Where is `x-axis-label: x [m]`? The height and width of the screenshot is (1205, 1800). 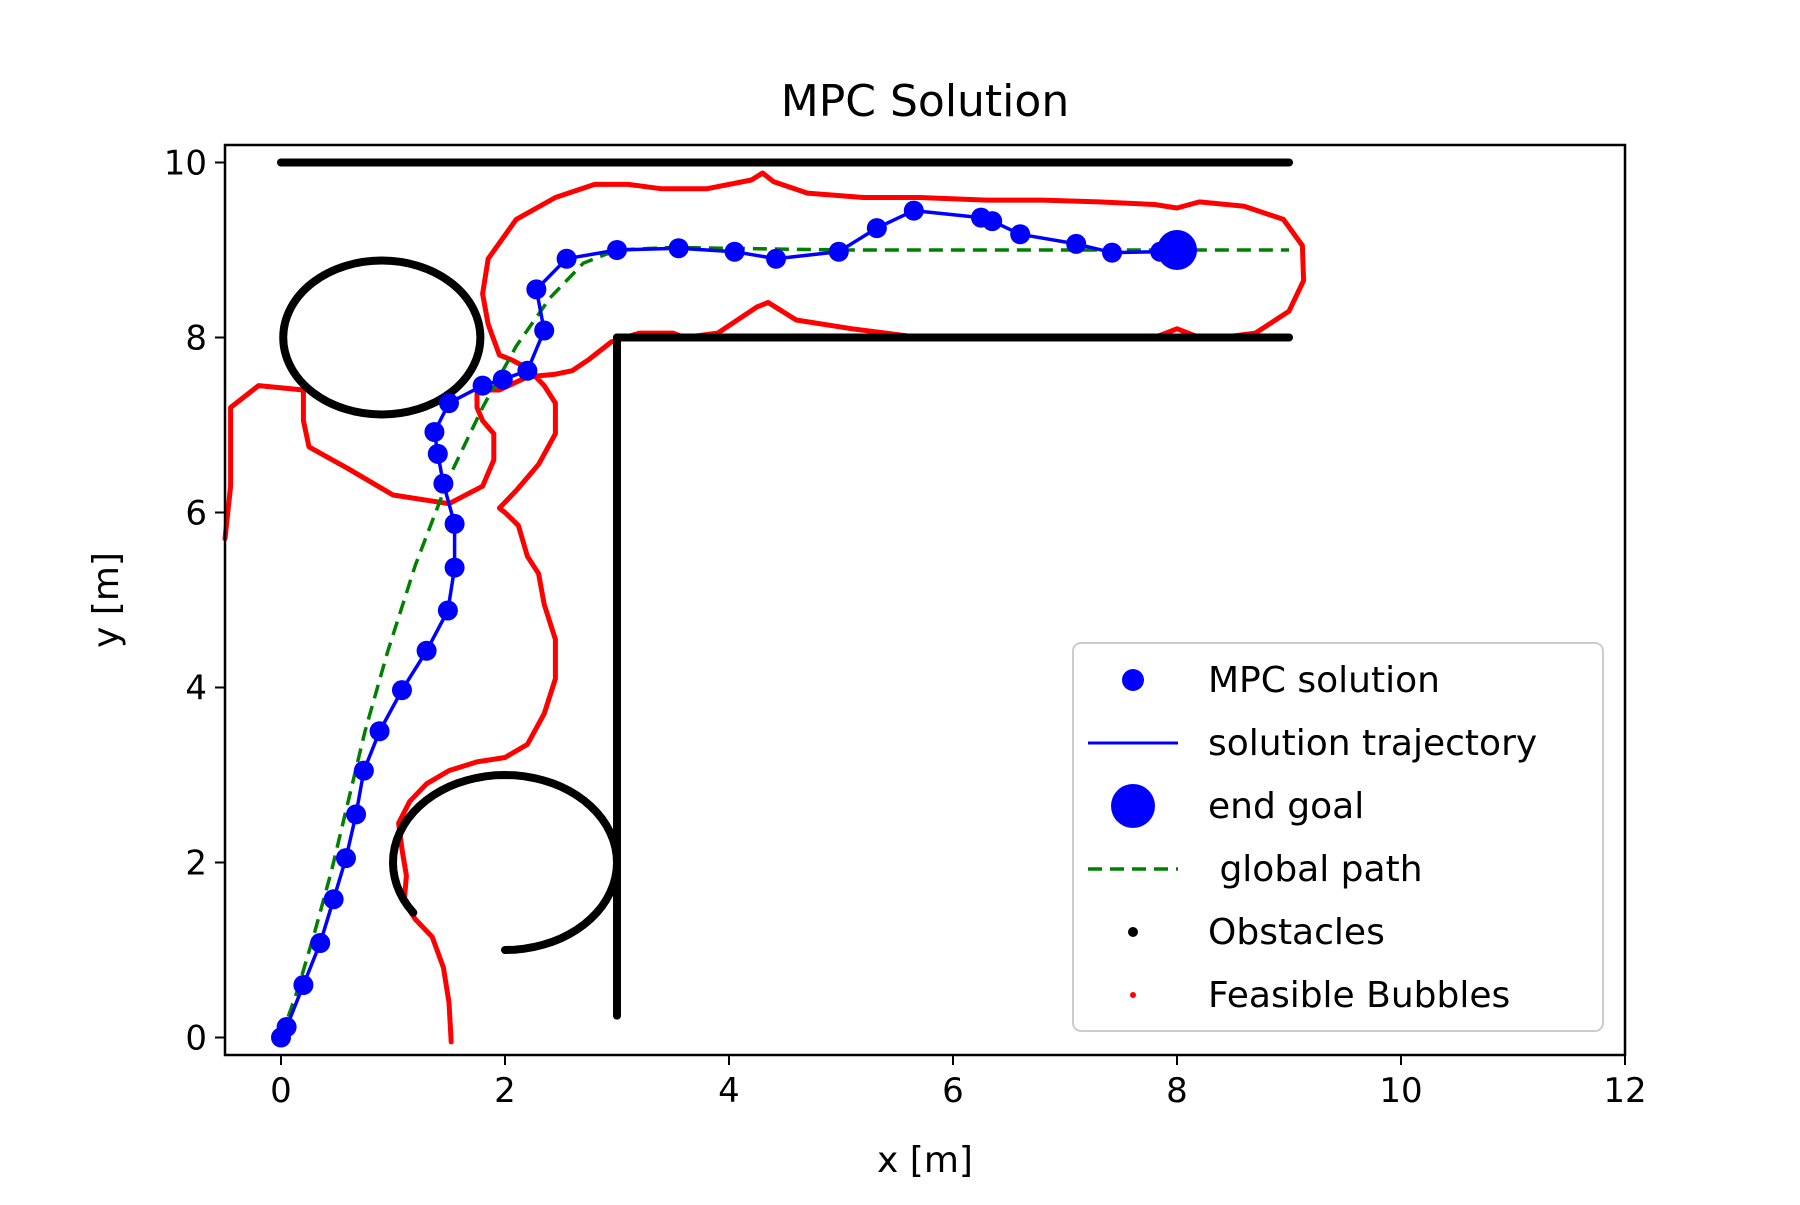
x-axis-label: x [m] is located at coordinates (925, 1160).